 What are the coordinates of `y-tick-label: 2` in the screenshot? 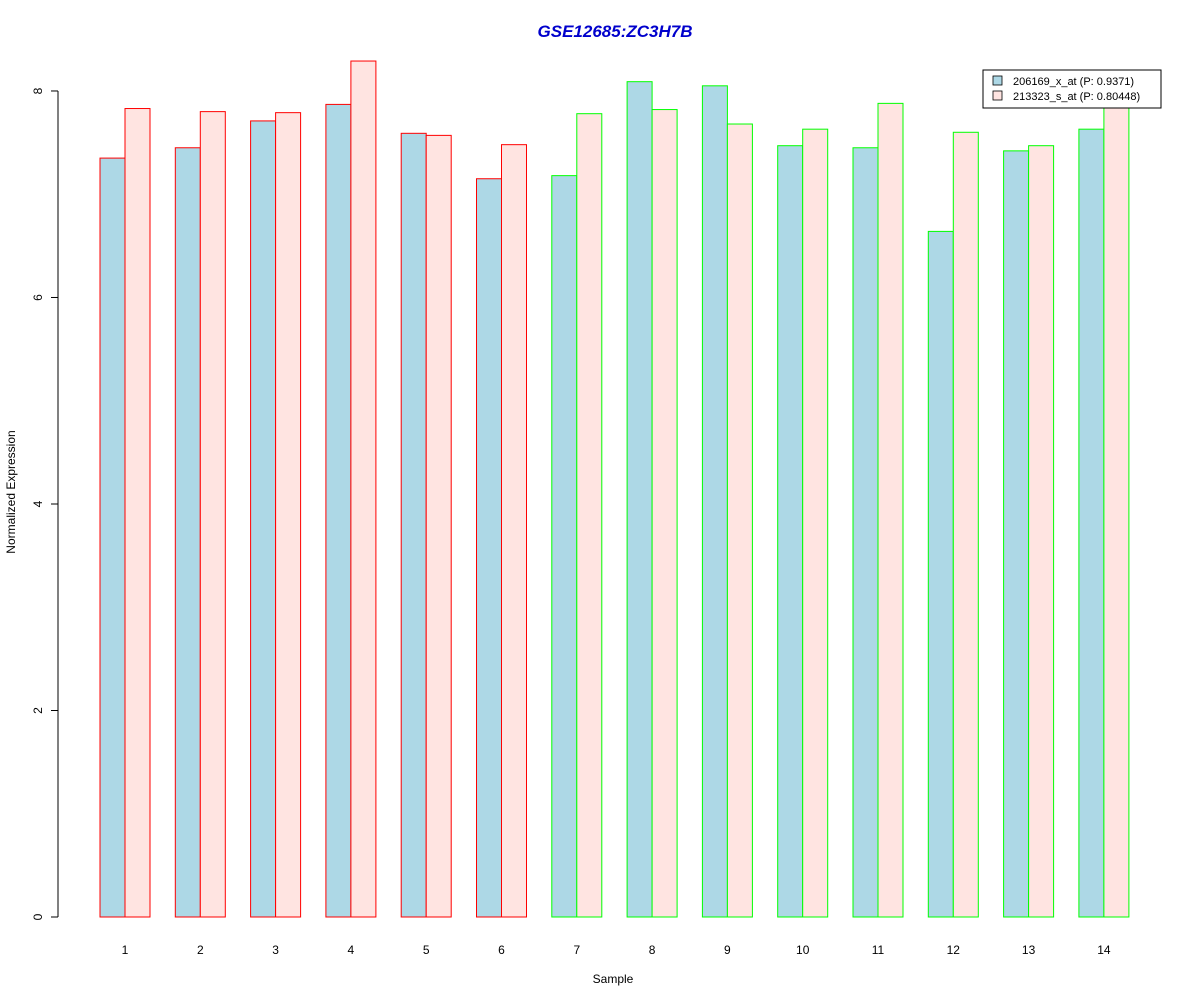 It's located at (38, 710).